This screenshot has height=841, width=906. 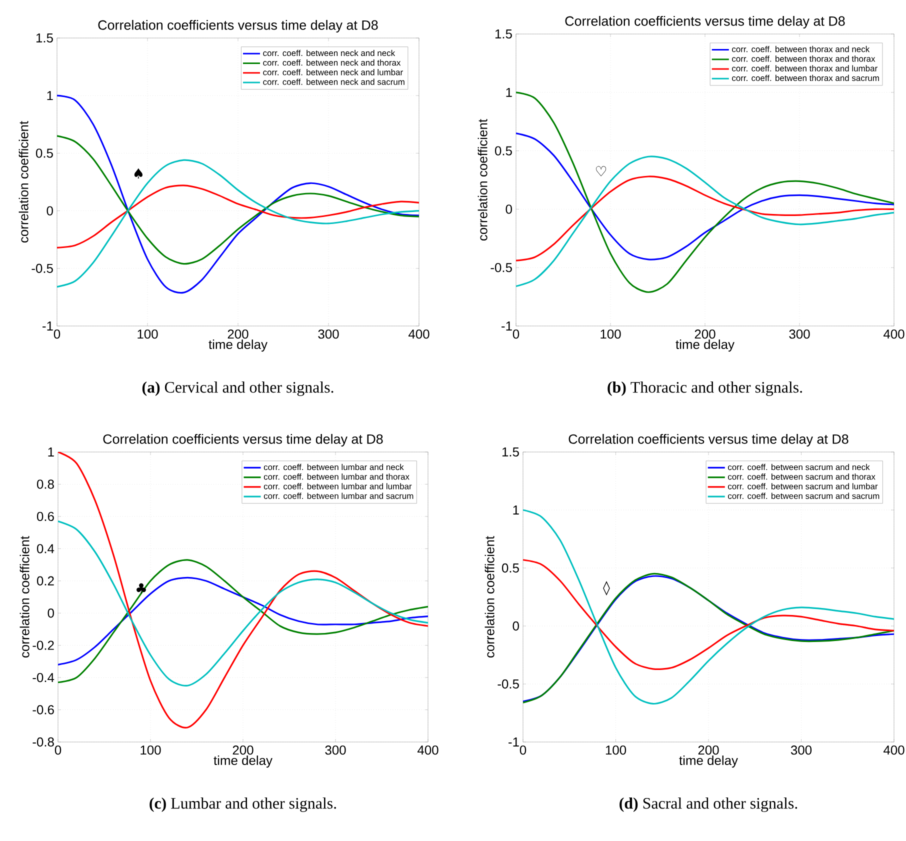 I want to click on legend-label: corr. coeff. between lumbar and neck, so click(x=334, y=467).